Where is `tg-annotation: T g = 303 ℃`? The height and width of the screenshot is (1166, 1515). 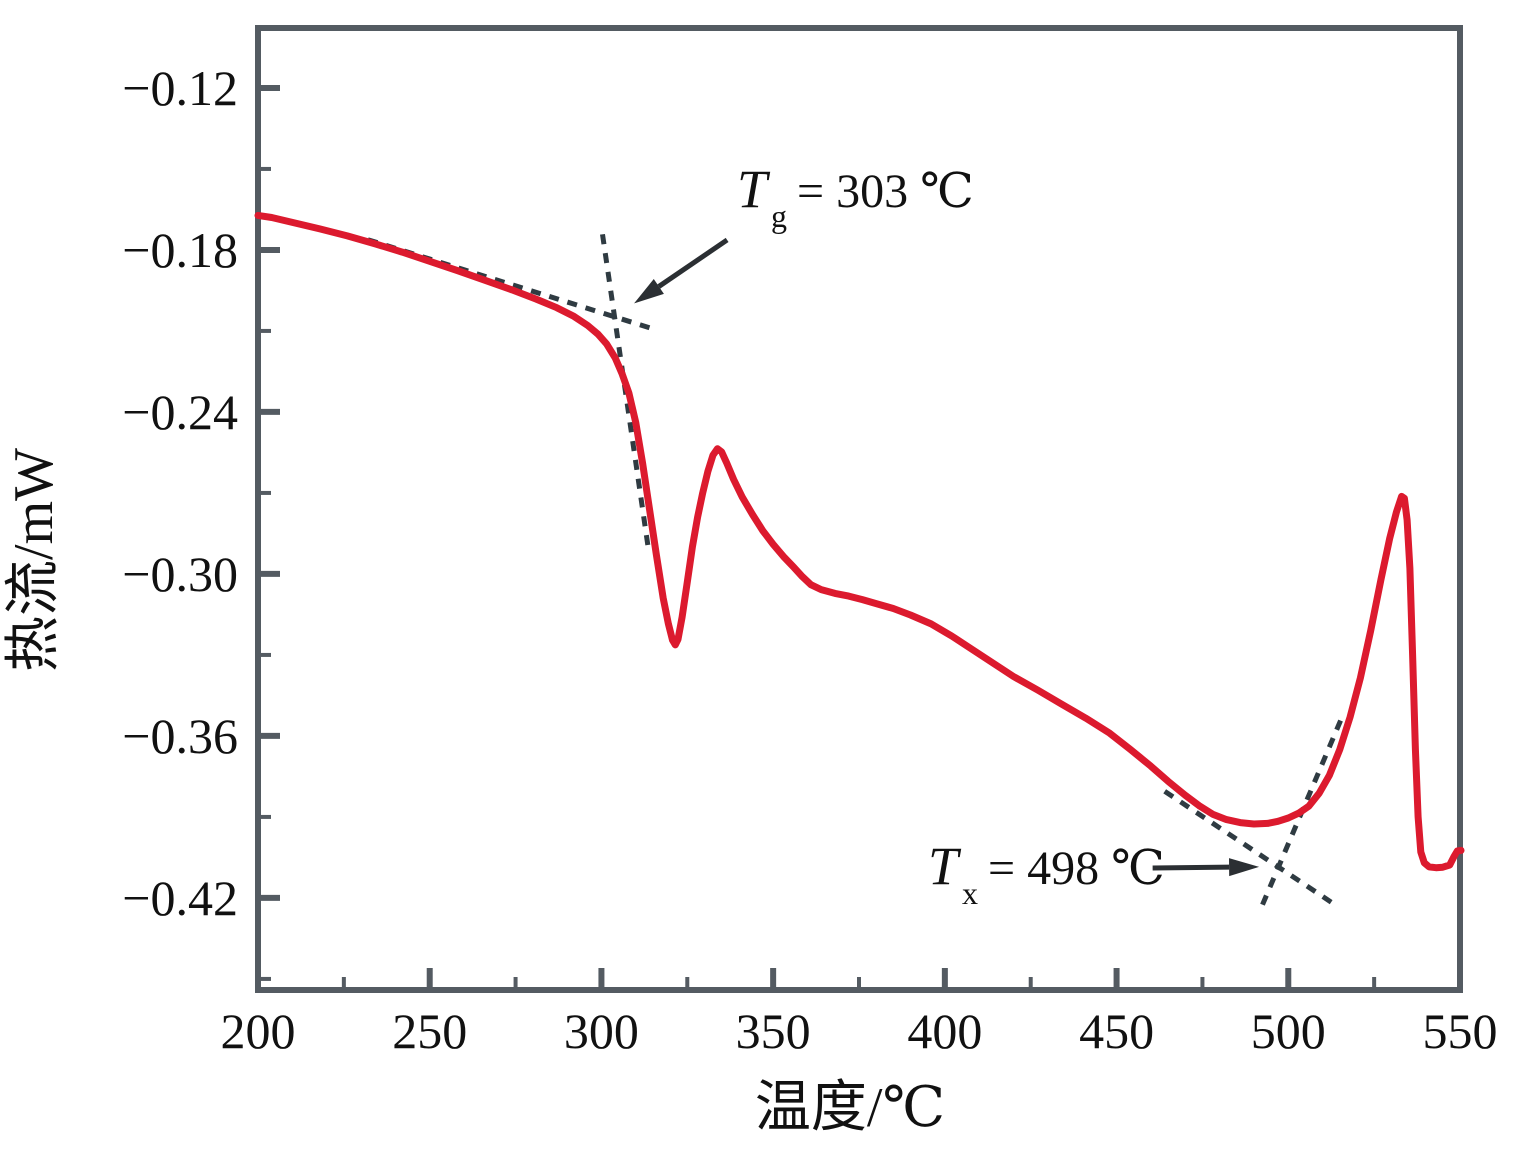 tg-annotation: T g = 303 ℃ is located at coordinates (855, 196).